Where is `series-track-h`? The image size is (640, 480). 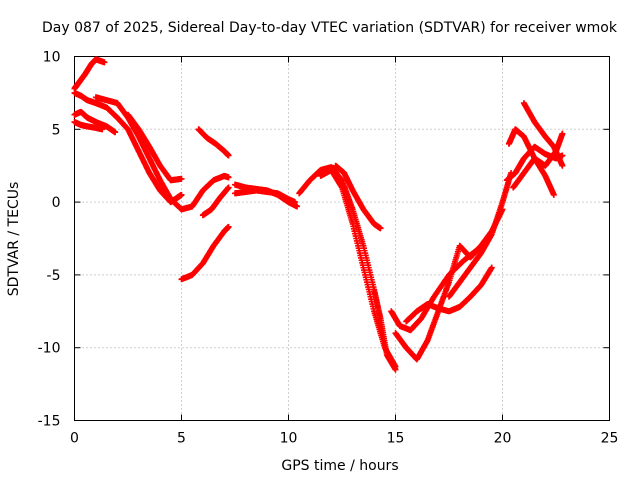 series-track-h is located at coordinates (213, 142).